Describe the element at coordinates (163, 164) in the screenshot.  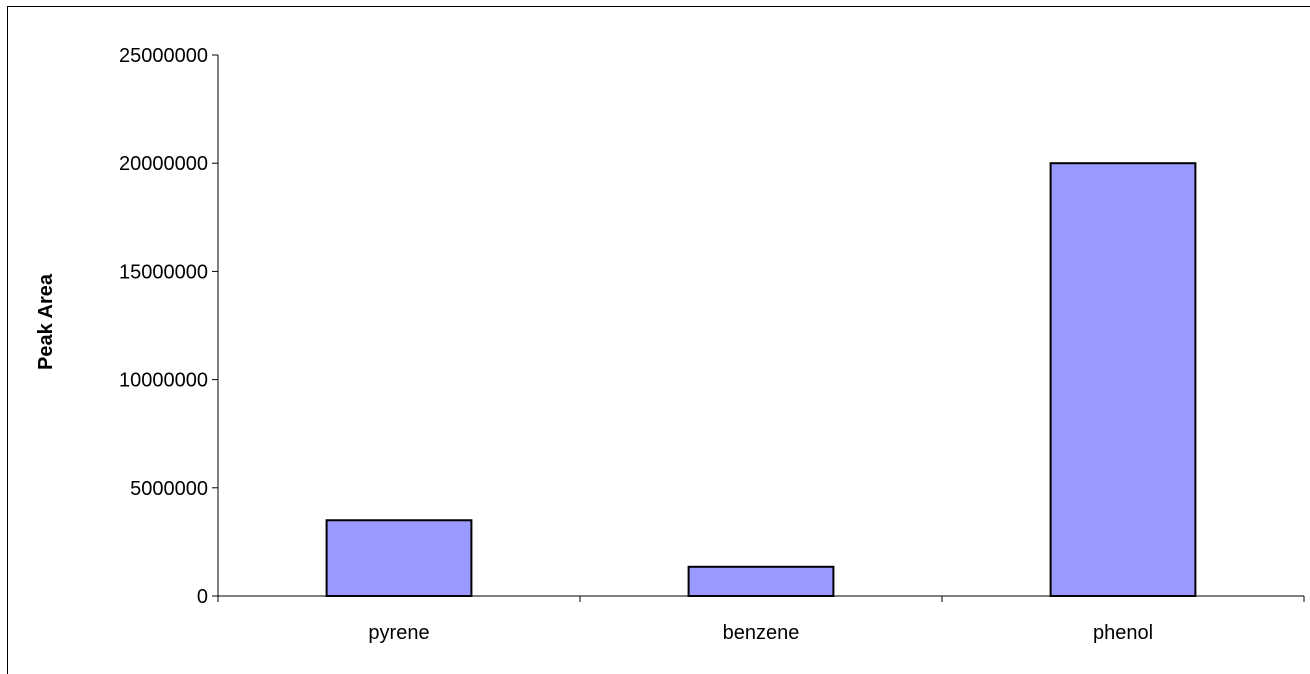
I see `y-tick-label: 20000000` at that location.